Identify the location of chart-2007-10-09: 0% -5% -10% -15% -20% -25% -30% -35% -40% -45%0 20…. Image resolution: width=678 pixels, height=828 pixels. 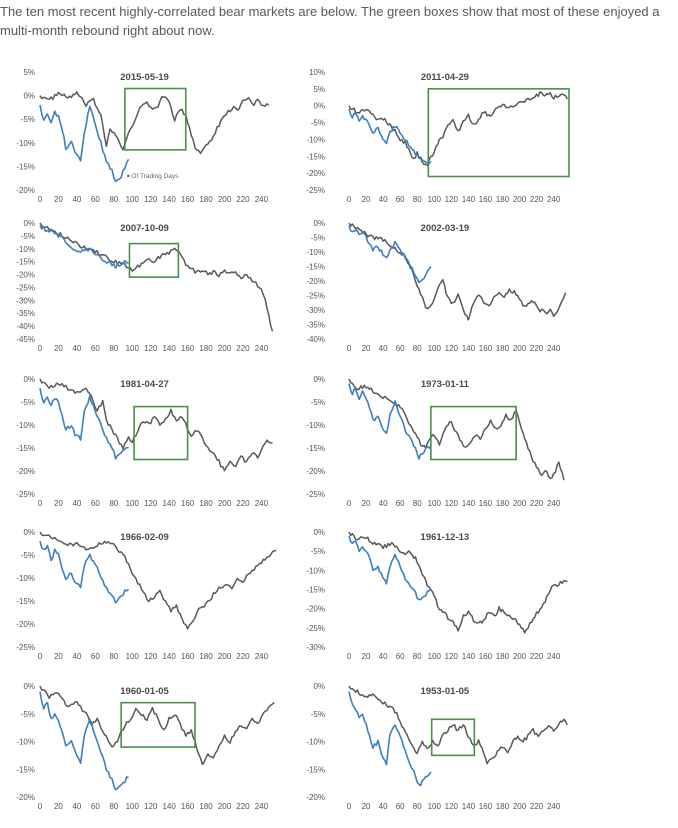
(145, 286).